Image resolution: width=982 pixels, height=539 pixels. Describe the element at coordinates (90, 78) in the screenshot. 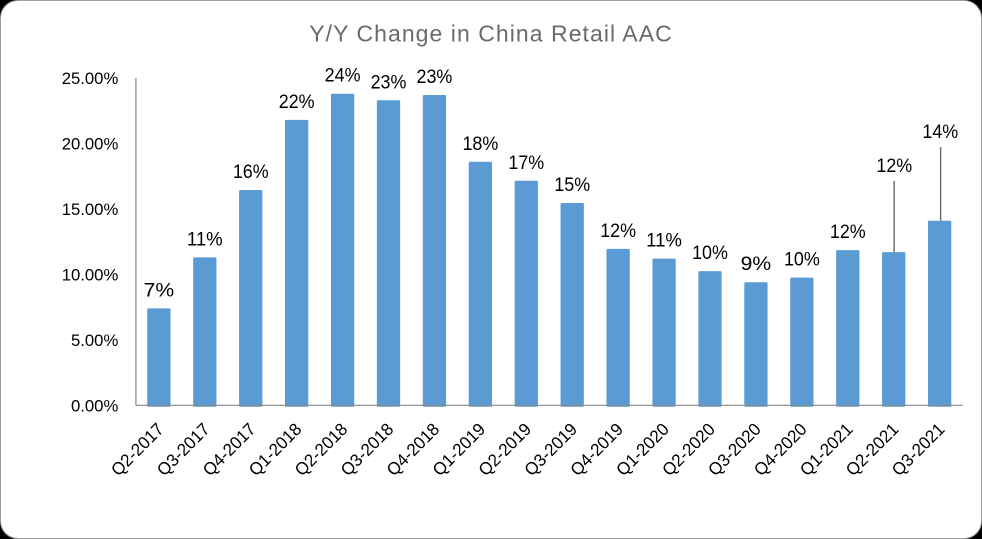

I see `svg-text: 25.00%` at that location.